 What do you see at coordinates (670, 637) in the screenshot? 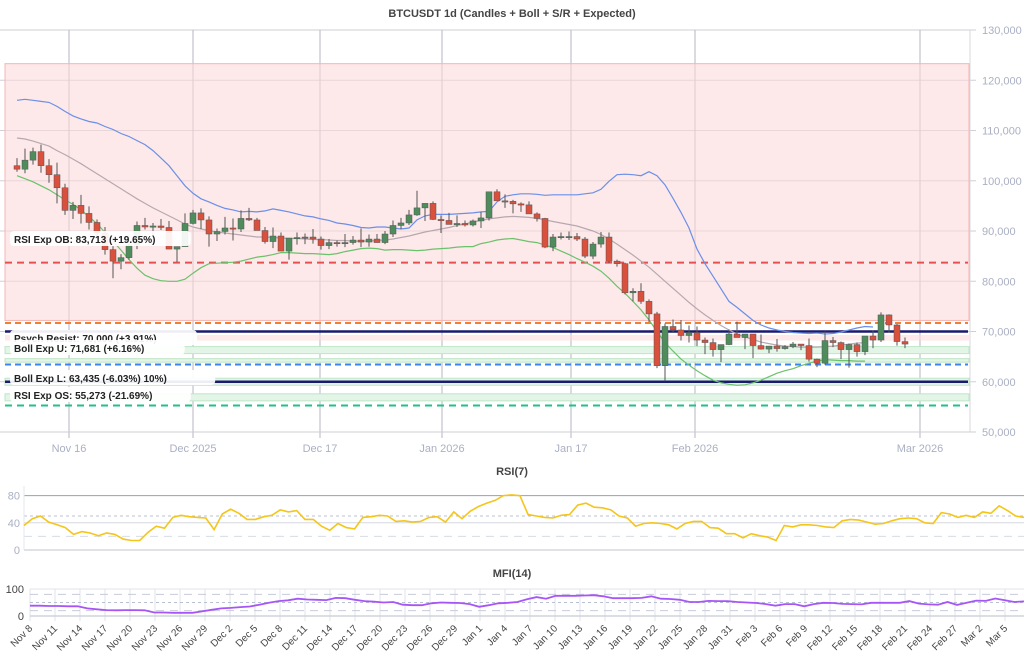
I see `x-tick-label: Jan 25` at bounding box center [670, 637].